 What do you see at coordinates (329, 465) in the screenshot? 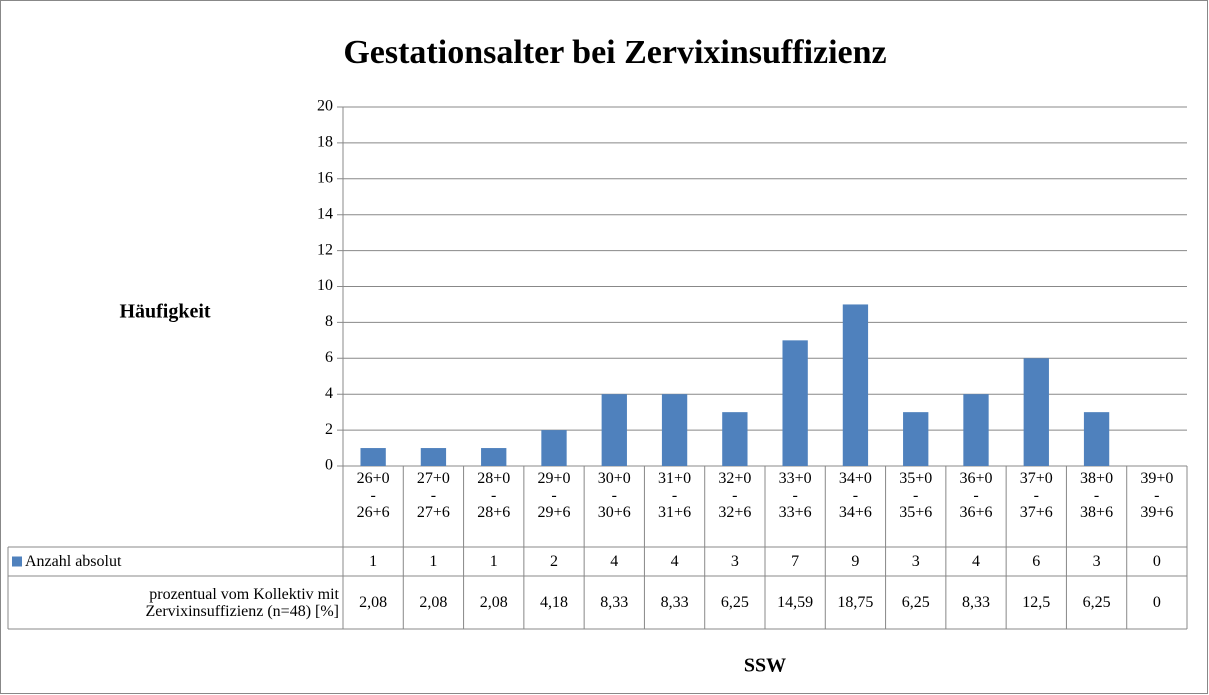
I see `y-tick-label: 0` at bounding box center [329, 465].